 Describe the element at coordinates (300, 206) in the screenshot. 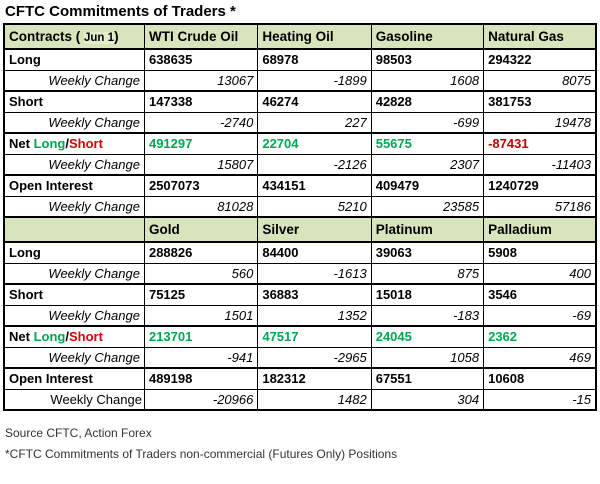

I see `table-row: Weekly Change 81028 5210 23585 57186` at that location.